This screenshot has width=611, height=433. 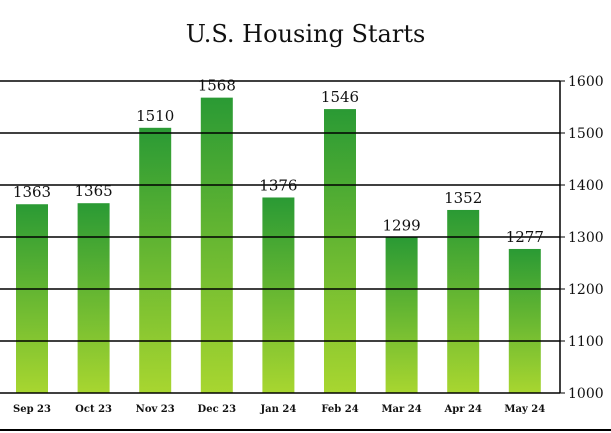 I want to click on category-label: May 24, so click(x=524, y=409).